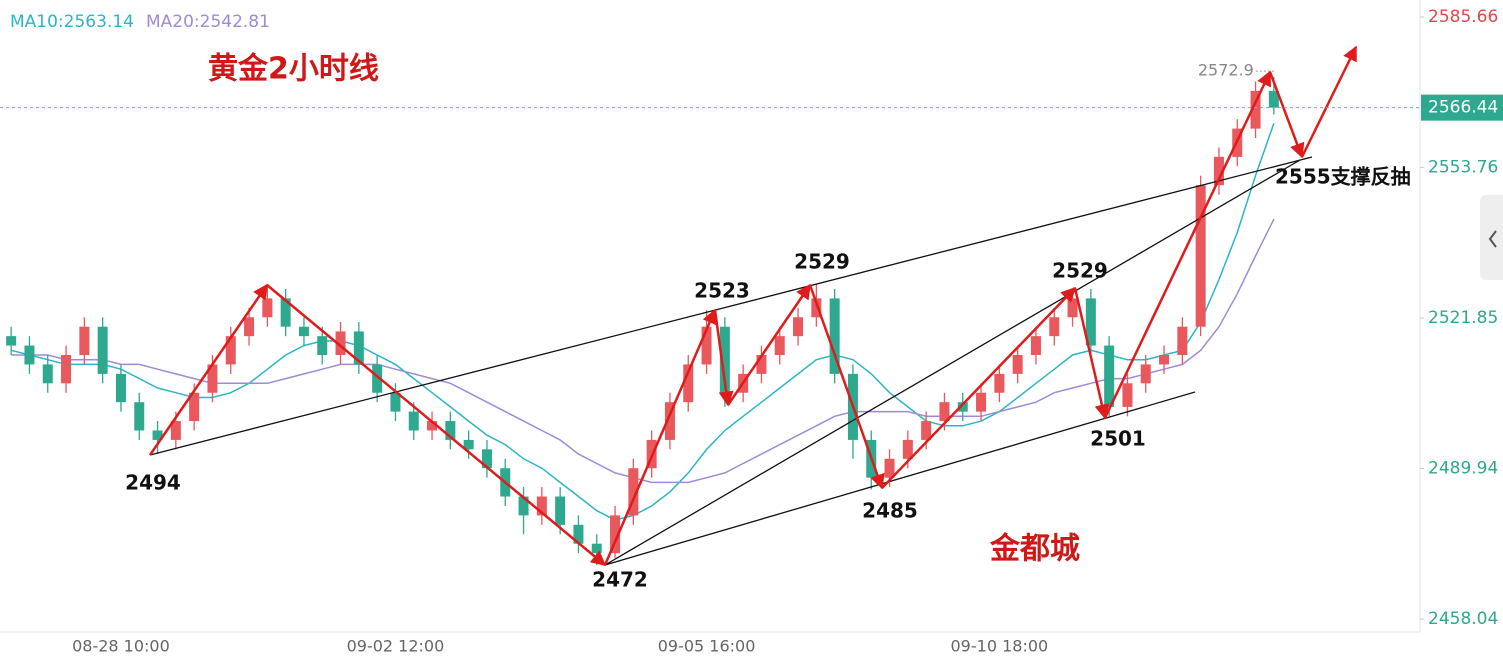  I want to click on price-annotation: 2501, so click(1118, 439).